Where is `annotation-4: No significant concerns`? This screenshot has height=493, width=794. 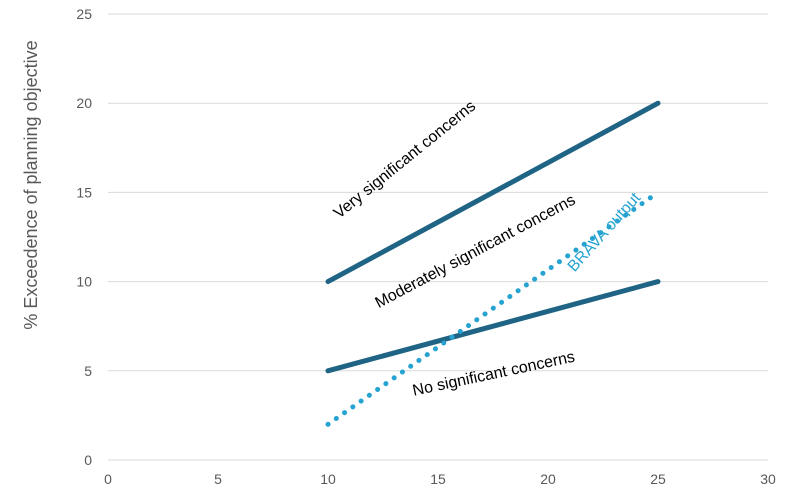 annotation-4: No significant concerns is located at coordinates (493, 374).